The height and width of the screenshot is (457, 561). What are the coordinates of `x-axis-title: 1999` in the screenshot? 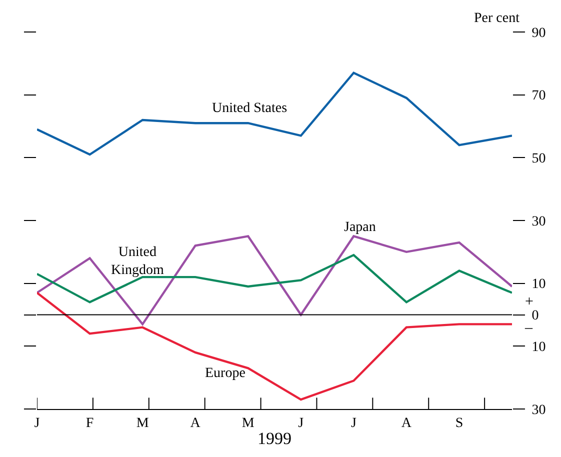 It's located at (275, 438).